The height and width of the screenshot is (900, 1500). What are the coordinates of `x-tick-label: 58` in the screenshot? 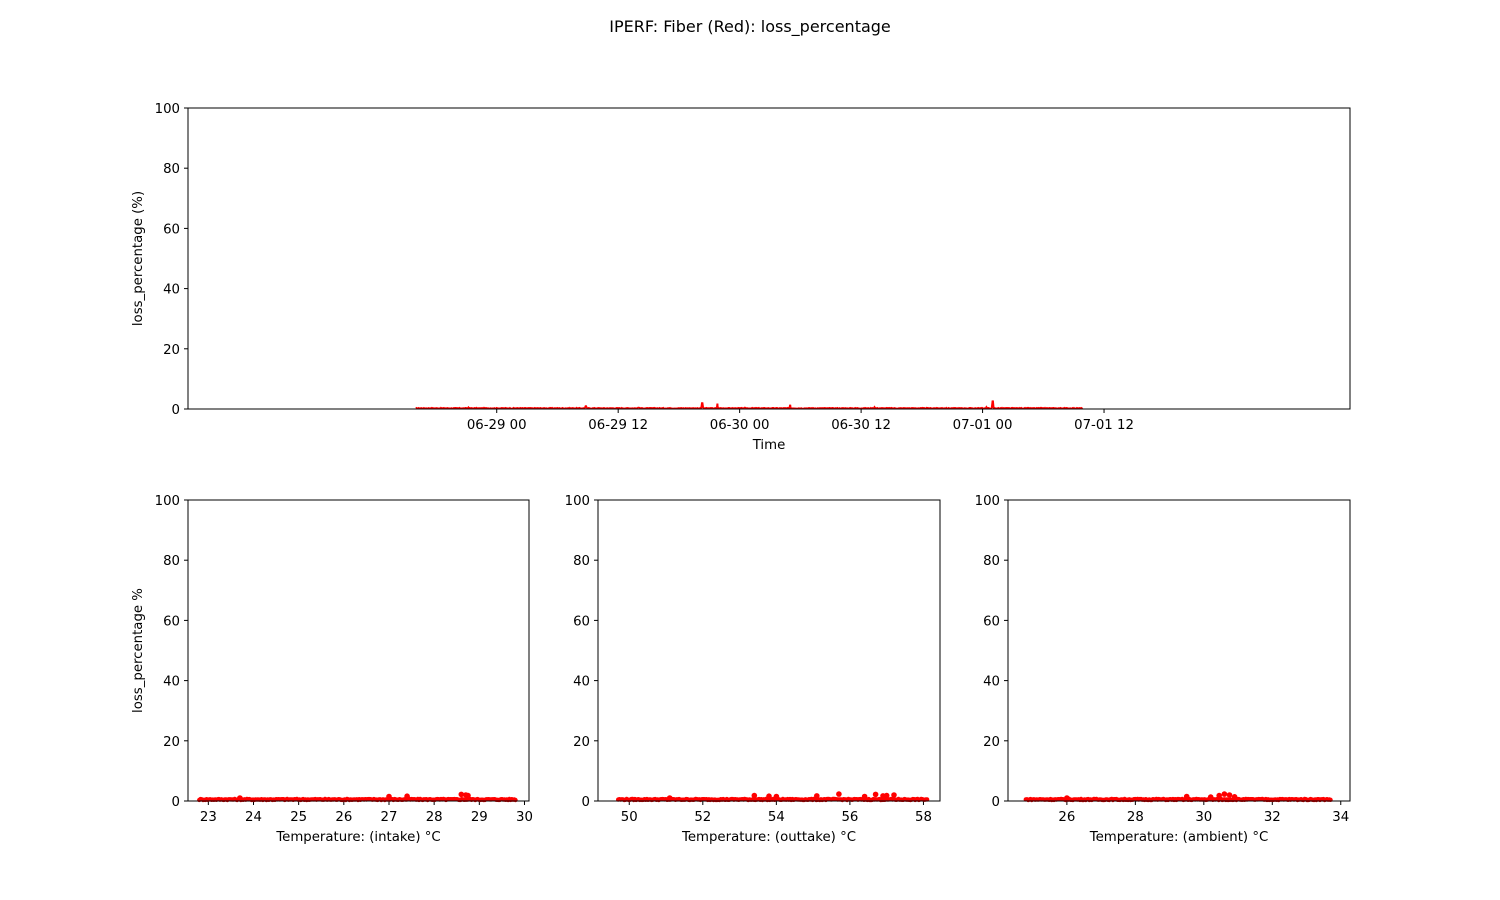 It's located at (923, 817).